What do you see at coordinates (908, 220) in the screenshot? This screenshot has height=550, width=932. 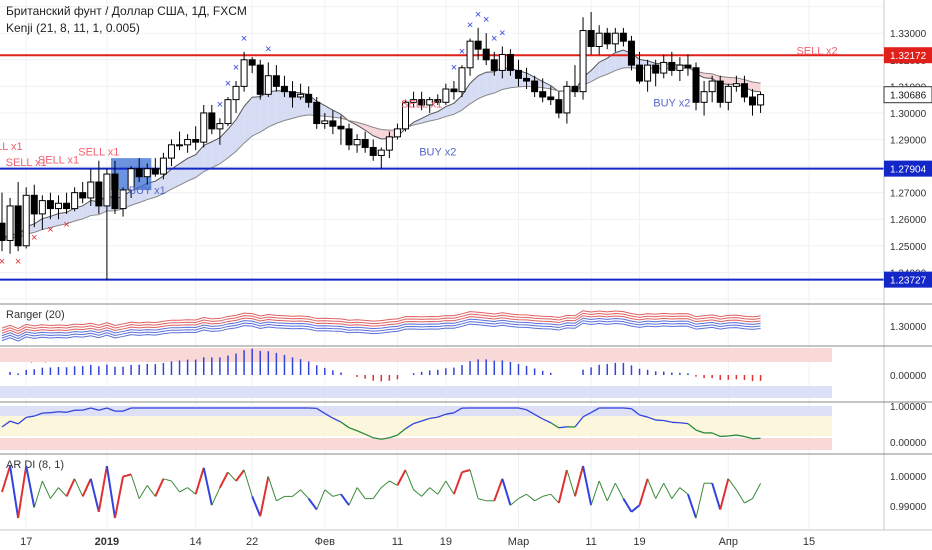 I see `price-tick-label: 1.26000` at bounding box center [908, 220].